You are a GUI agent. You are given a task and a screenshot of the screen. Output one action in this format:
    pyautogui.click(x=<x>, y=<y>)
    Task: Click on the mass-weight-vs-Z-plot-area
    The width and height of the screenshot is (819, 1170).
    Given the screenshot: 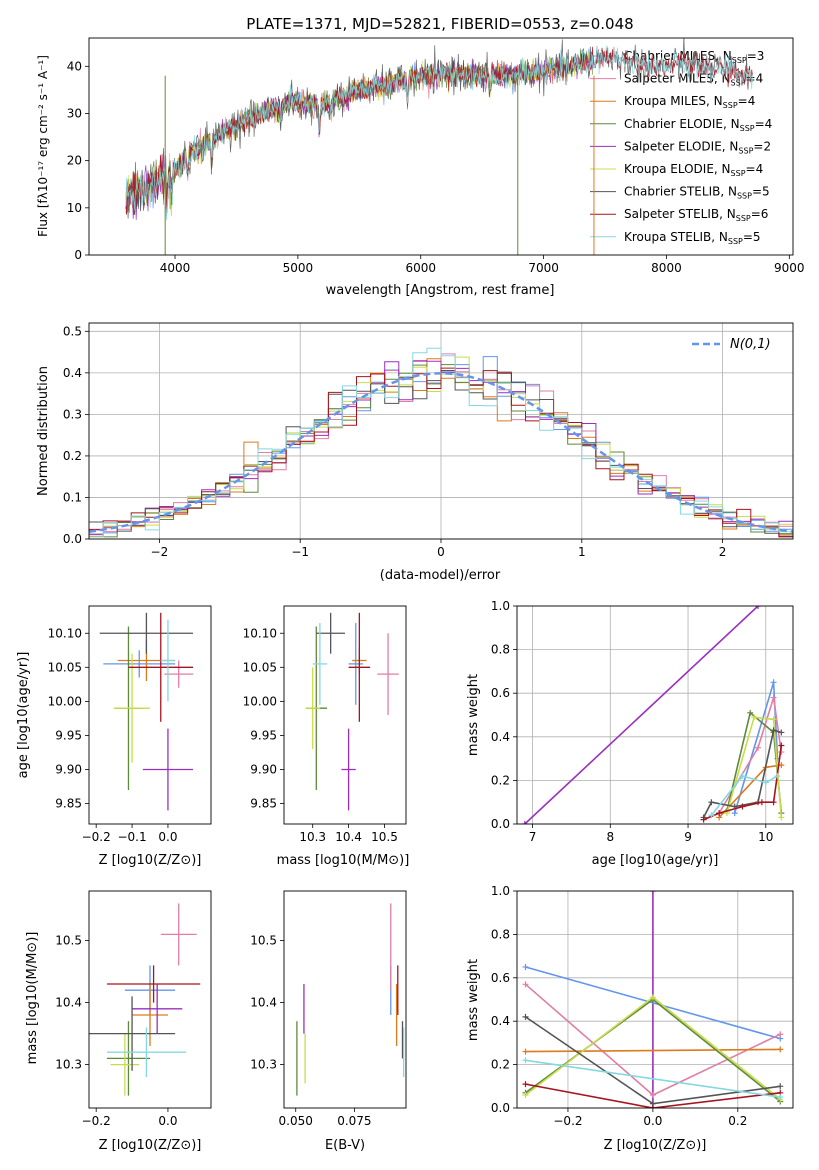 What is the action you would take?
    pyautogui.click(x=653, y=999)
    